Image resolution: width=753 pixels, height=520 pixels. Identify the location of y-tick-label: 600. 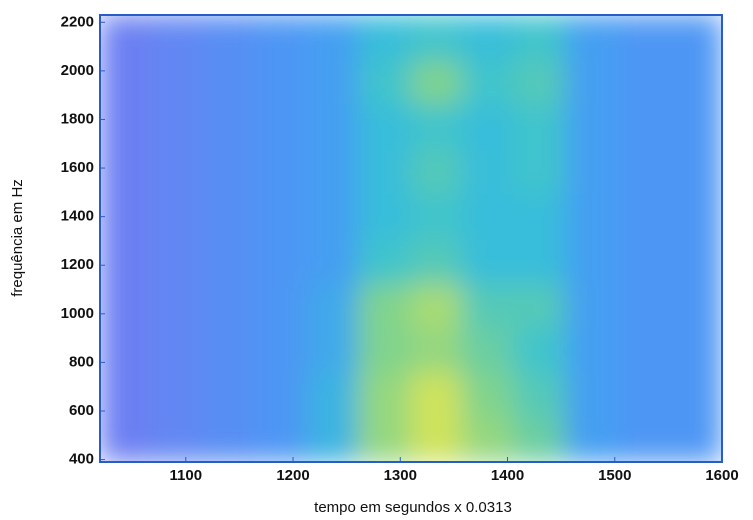
(81, 410).